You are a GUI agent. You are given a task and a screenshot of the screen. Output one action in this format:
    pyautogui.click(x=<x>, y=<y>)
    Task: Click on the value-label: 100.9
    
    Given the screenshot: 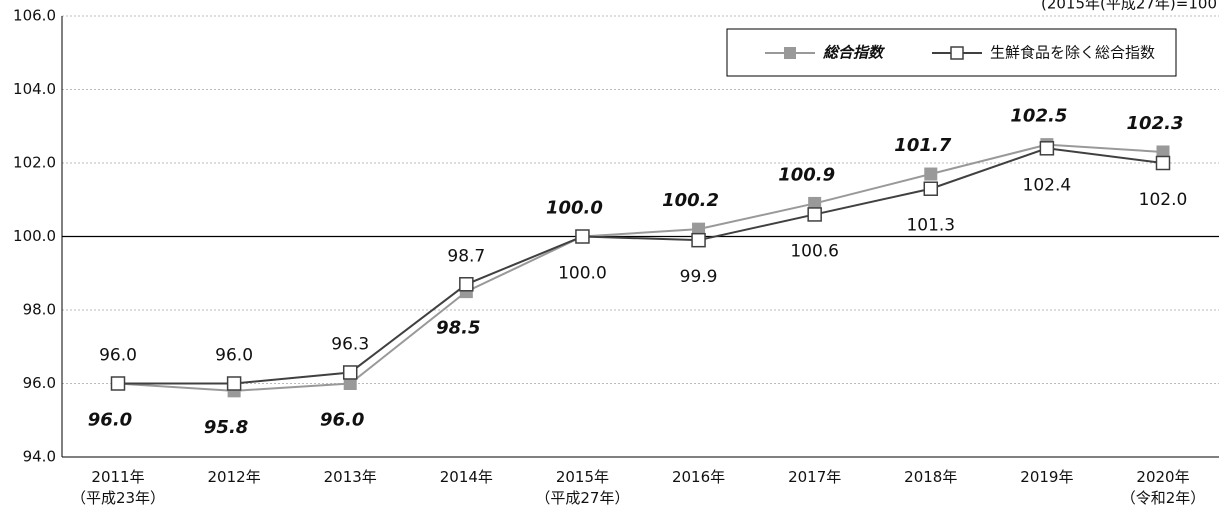 What is the action you would take?
    pyautogui.click(x=806, y=174)
    